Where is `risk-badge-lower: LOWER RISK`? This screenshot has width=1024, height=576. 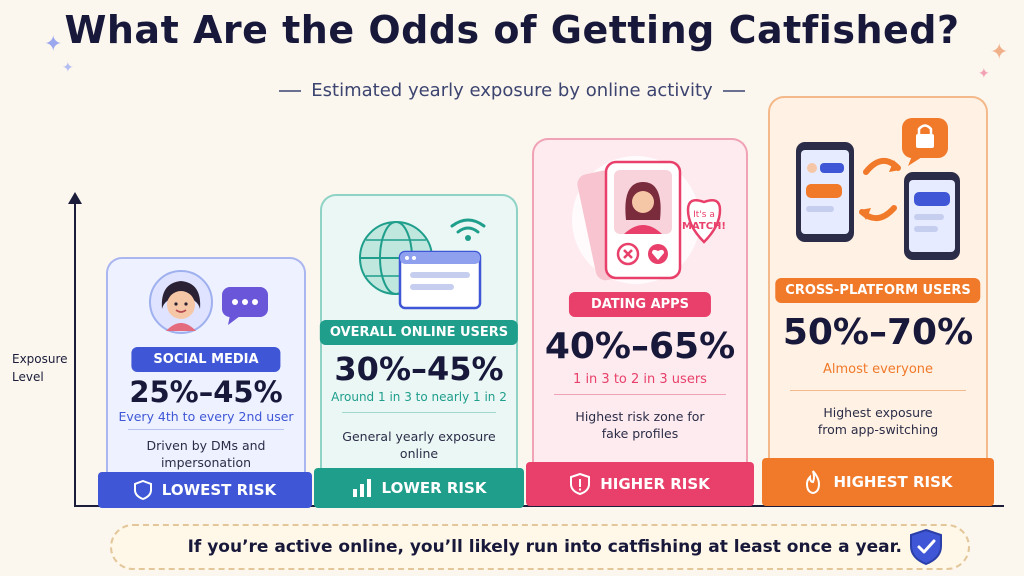
risk-badge-lower: LOWER RISK is located at coordinates (419, 488).